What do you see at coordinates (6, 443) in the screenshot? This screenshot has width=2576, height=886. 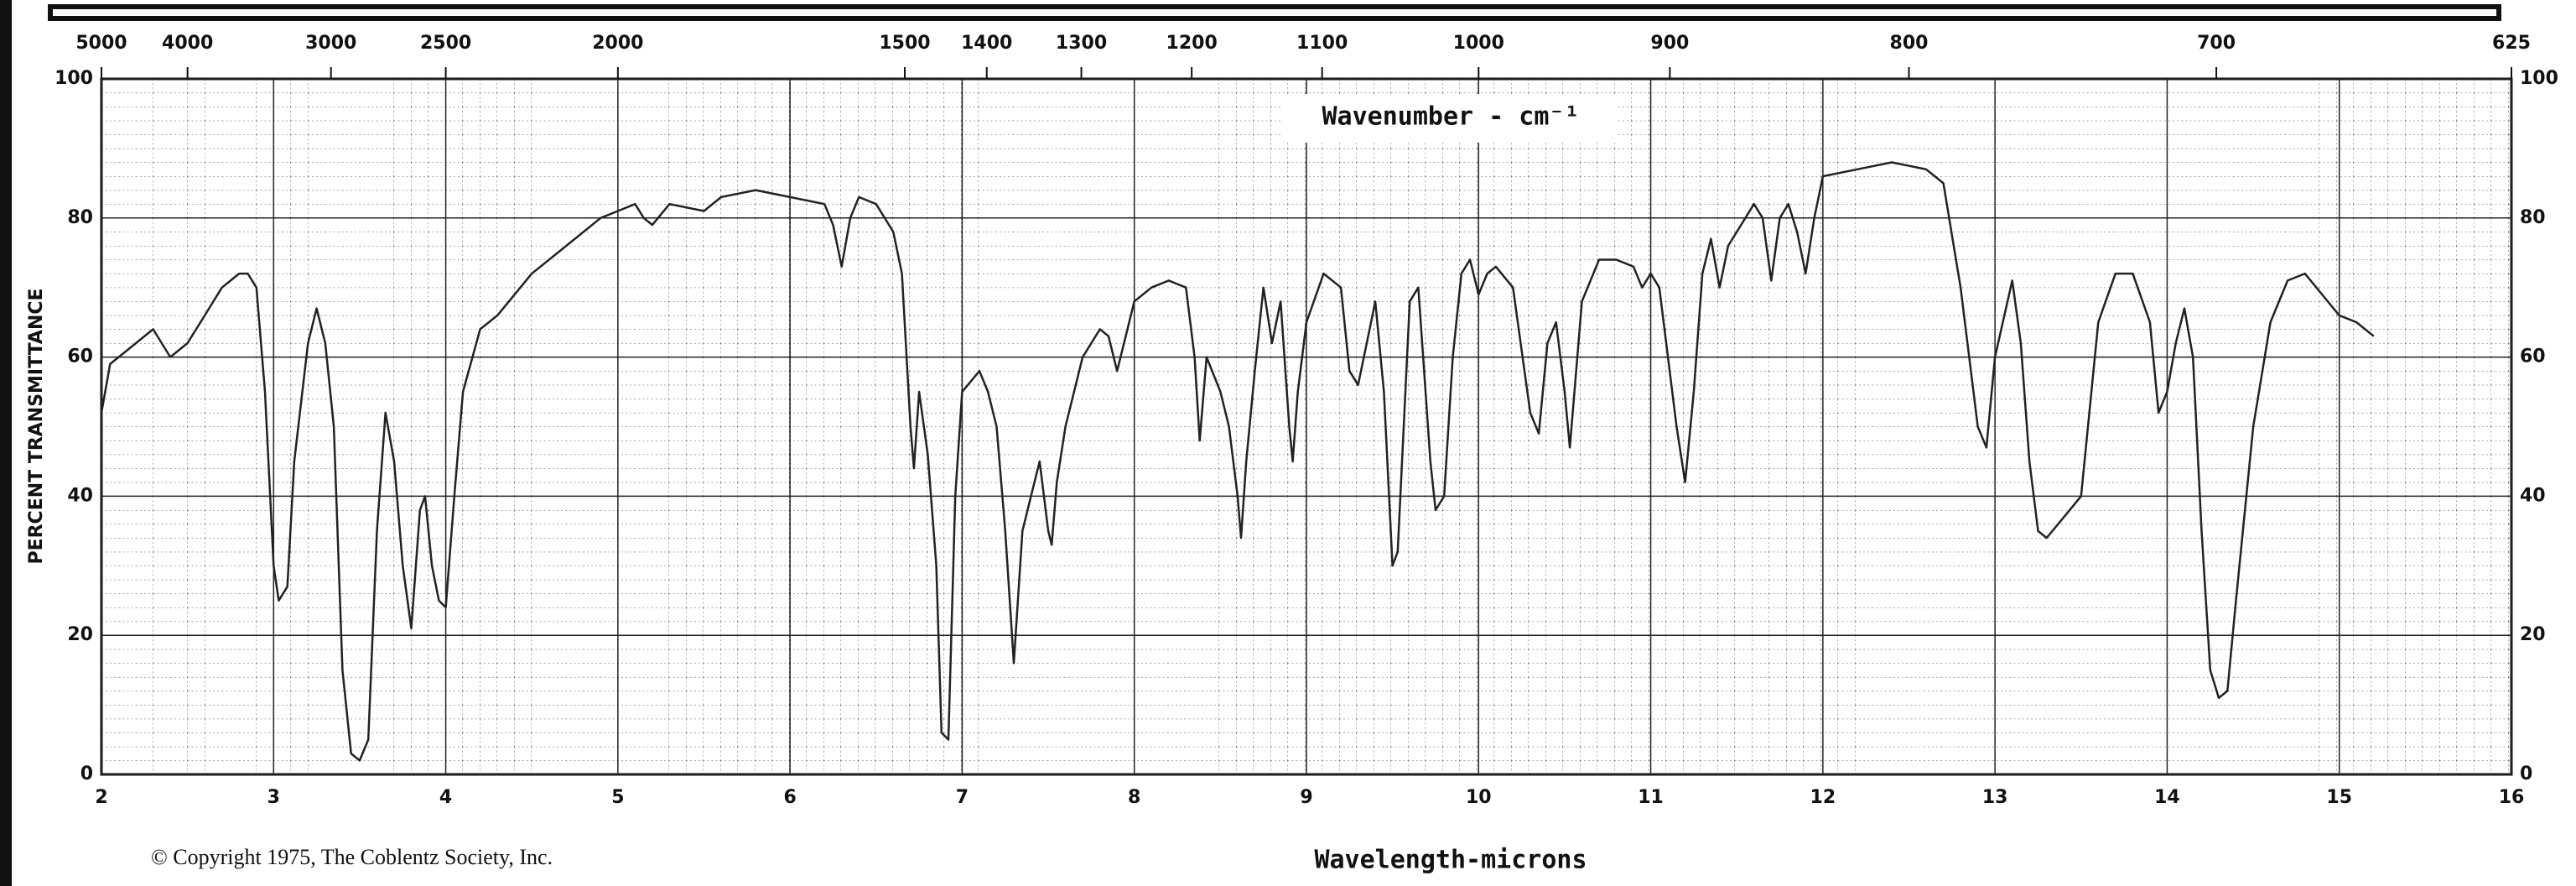 I see `scan-edge` at bounding box center [6, 443].